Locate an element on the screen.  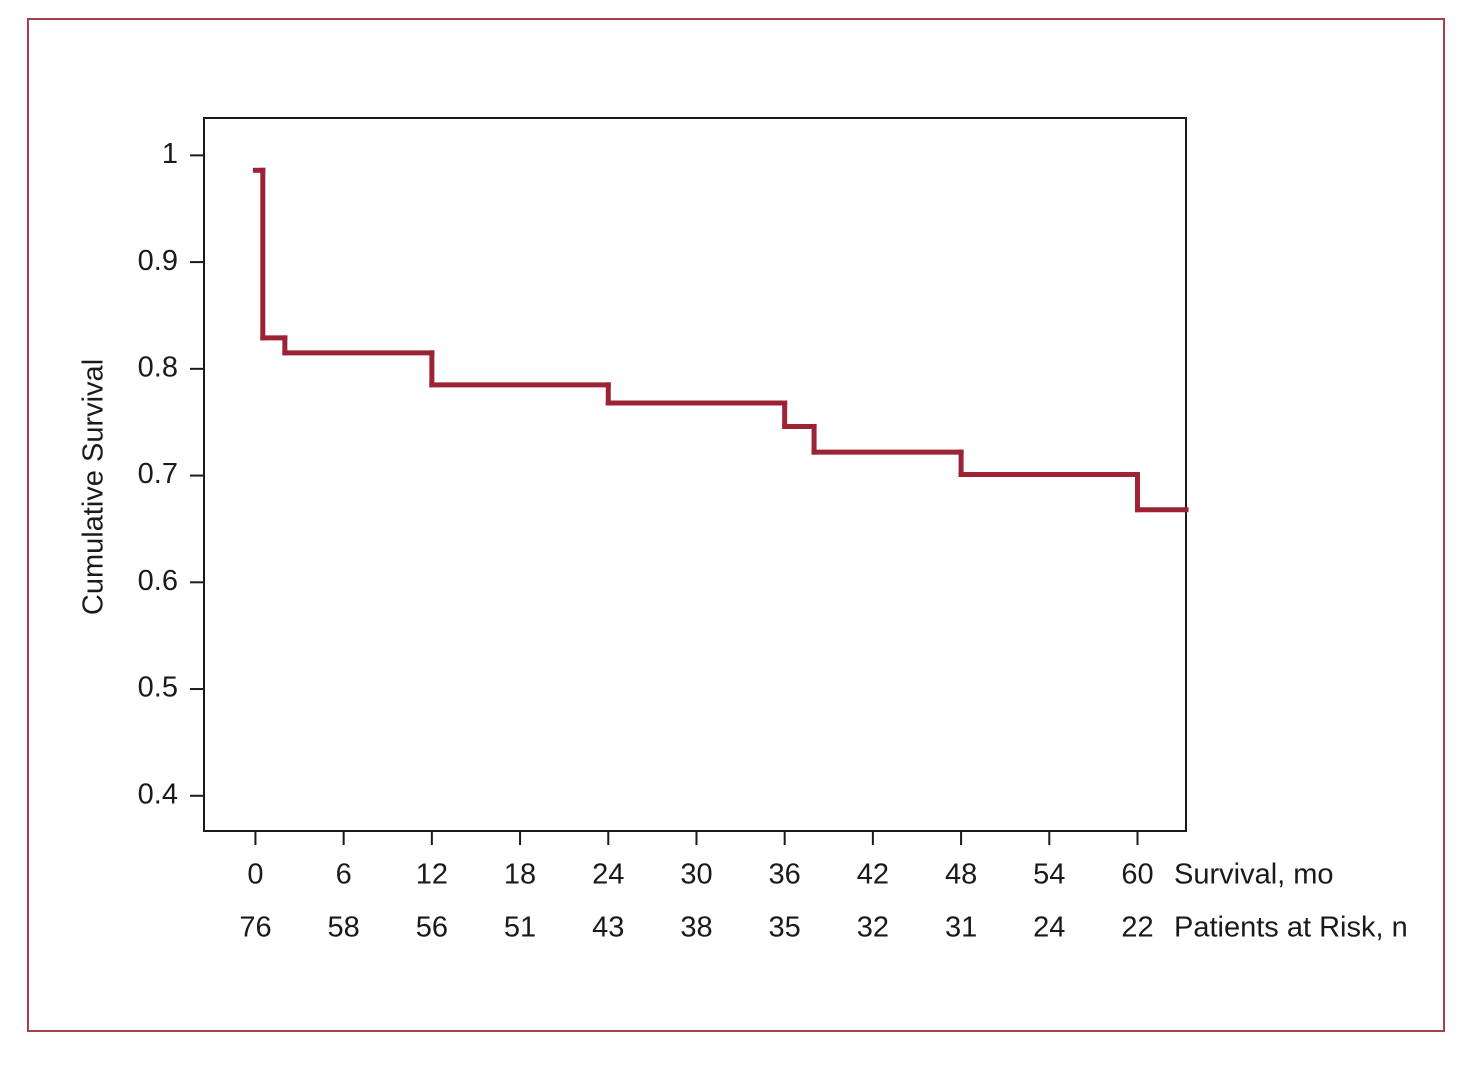
x-tick-label: 6 is located at coordinates (344, 875).